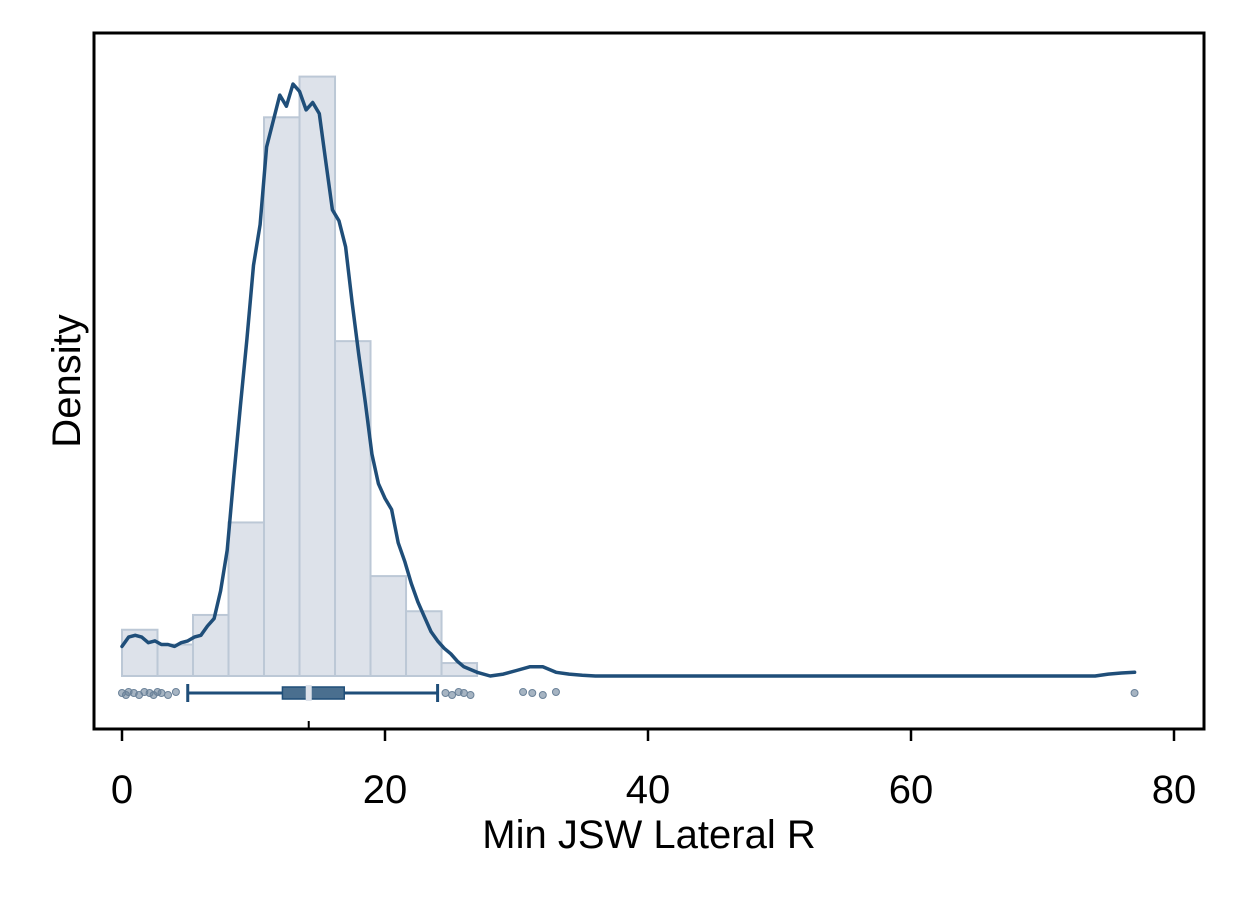 This screenshot has height=899, width=1237. What do you see at coordinates (1174, 790) in the screenshot?
I see `x-tick-label-4: 80` at bounding box center [1174, 790].